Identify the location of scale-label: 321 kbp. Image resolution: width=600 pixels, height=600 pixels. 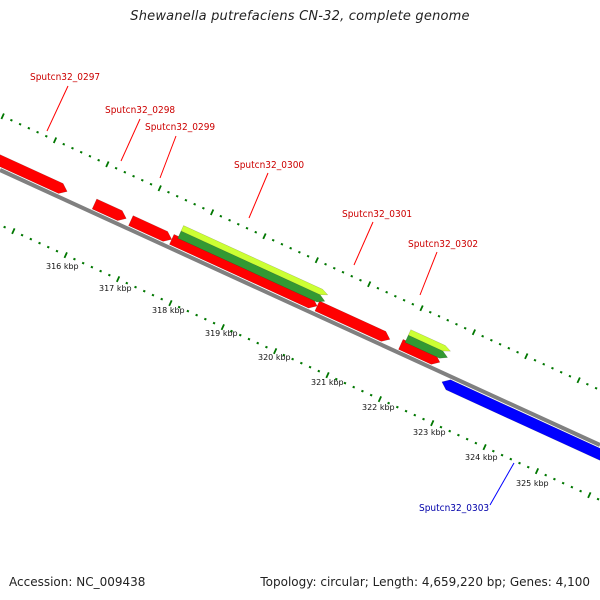
(327, 382).